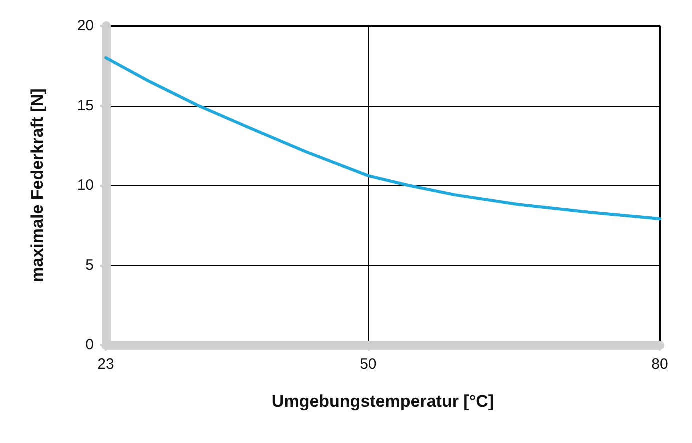  What do you see at coordinates (85, 26) in the screenshot?
I see `y-tick-label: 20` at bounding box center [85, 26].